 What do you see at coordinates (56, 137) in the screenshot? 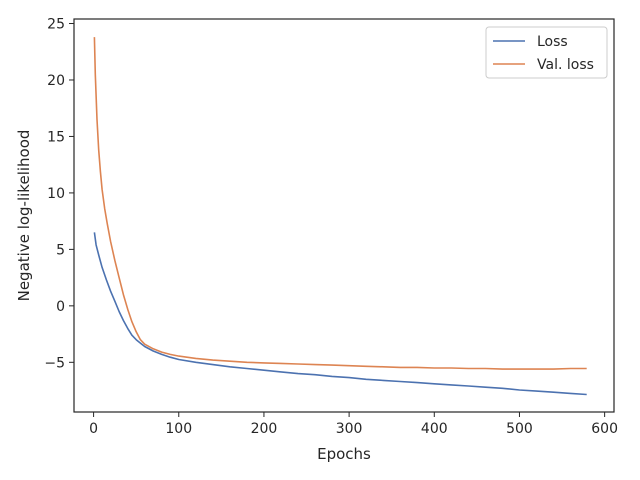
I see `y-tick-label: 15` at bounding box center [56, 137].